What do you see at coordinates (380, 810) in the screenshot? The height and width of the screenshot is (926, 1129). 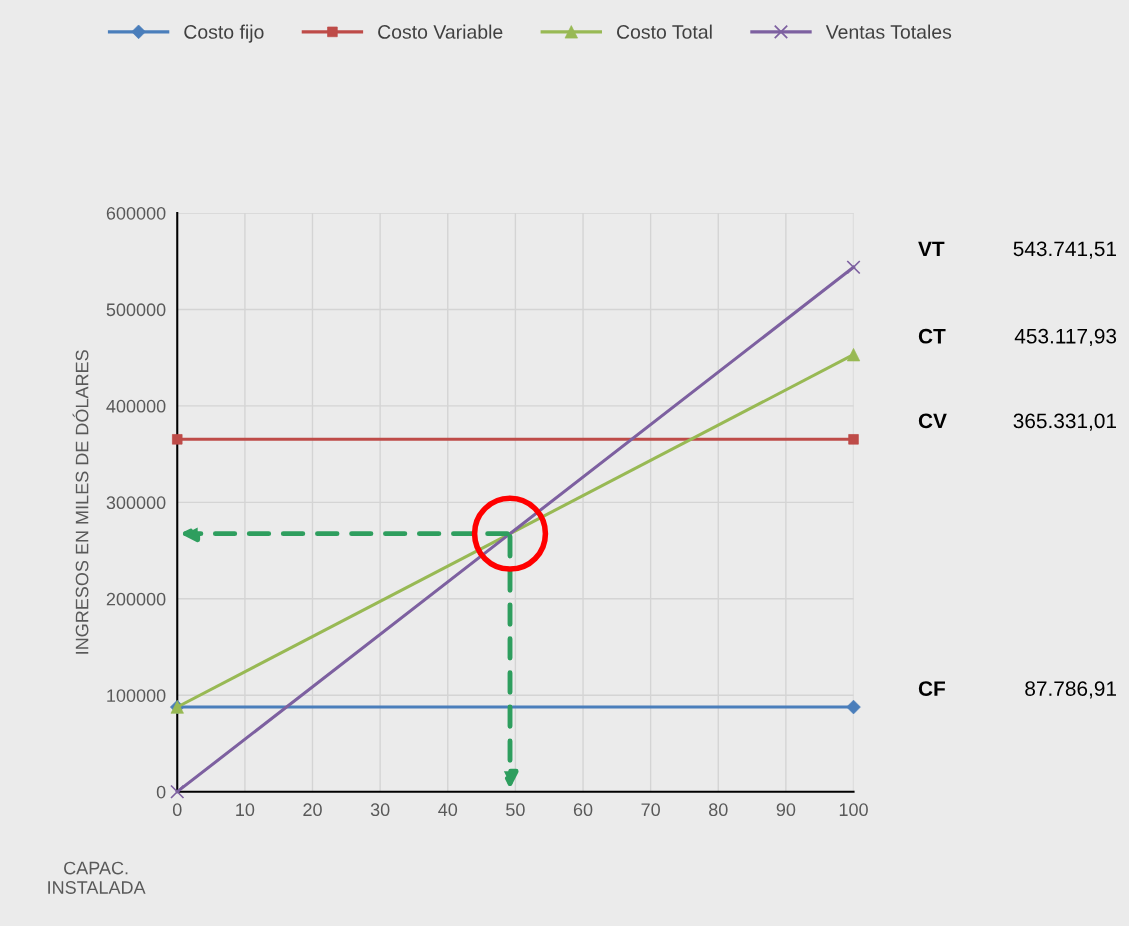 I see `x-tick-label: 30` at bounding box center [380, 810].